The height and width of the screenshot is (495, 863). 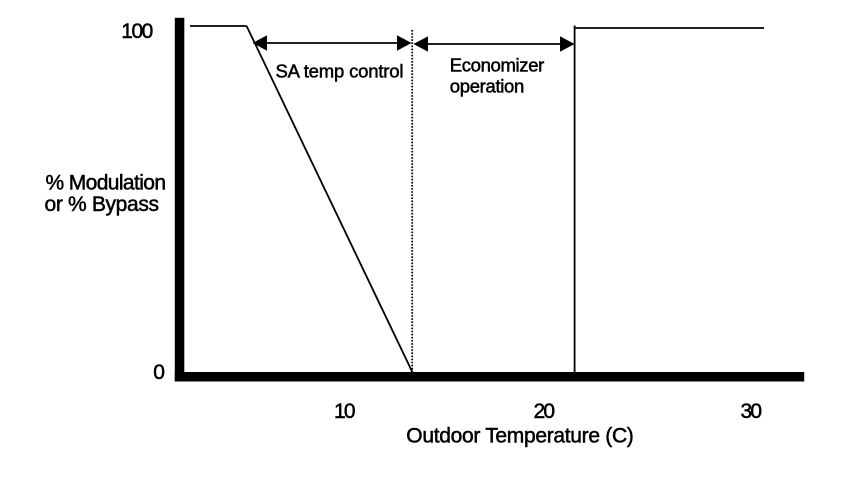 What do you see at coordinates (106, 183) in the screenshot?
I see `svg-text: % Modulation` at bounding box center [106, 183].